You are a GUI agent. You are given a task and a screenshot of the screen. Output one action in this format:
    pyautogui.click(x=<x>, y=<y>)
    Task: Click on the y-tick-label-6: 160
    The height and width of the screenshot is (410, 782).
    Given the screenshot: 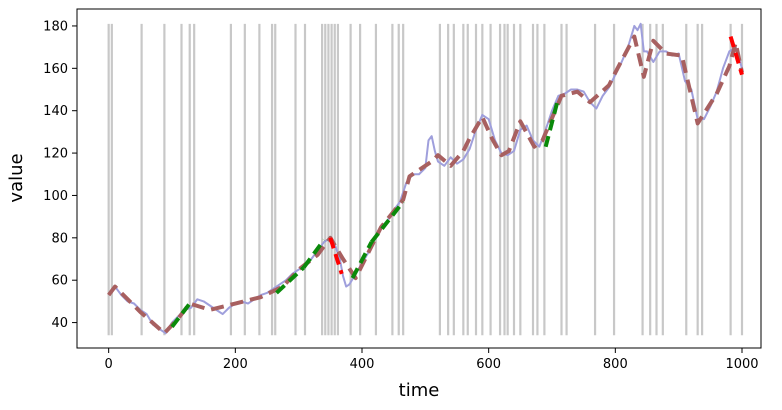 What is the action you would take?
    pyautogui.click(x=55, y=69)
    